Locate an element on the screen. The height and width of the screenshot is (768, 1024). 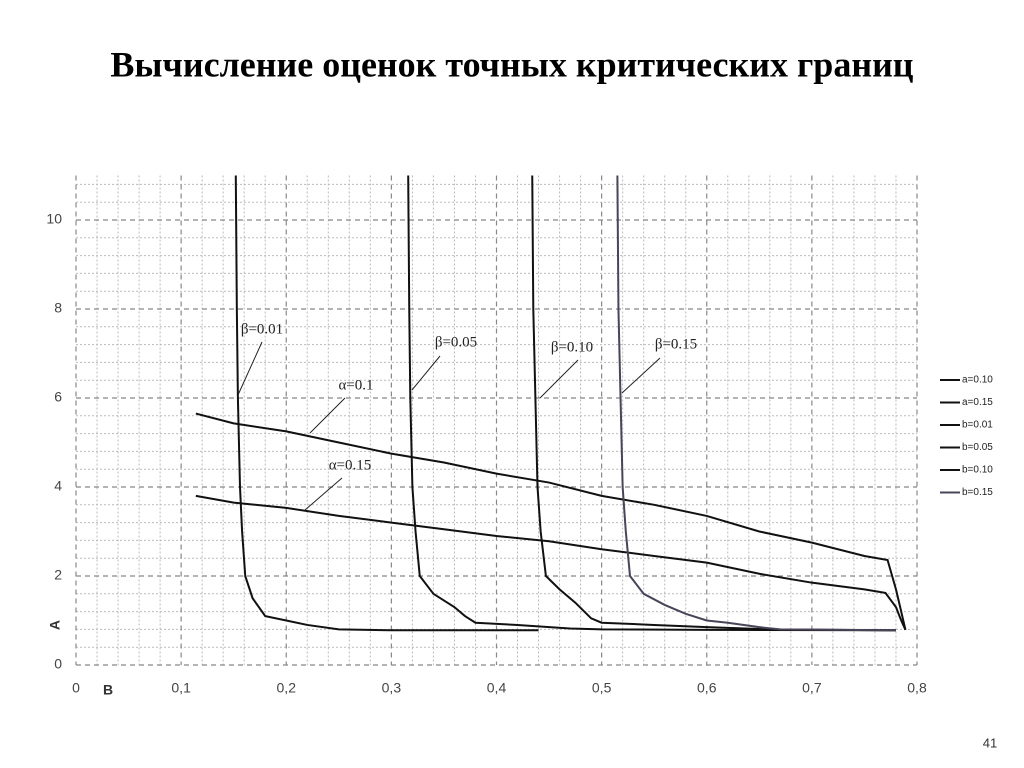
x-tick-label: 0,2 is located at coordinates (287, 688).